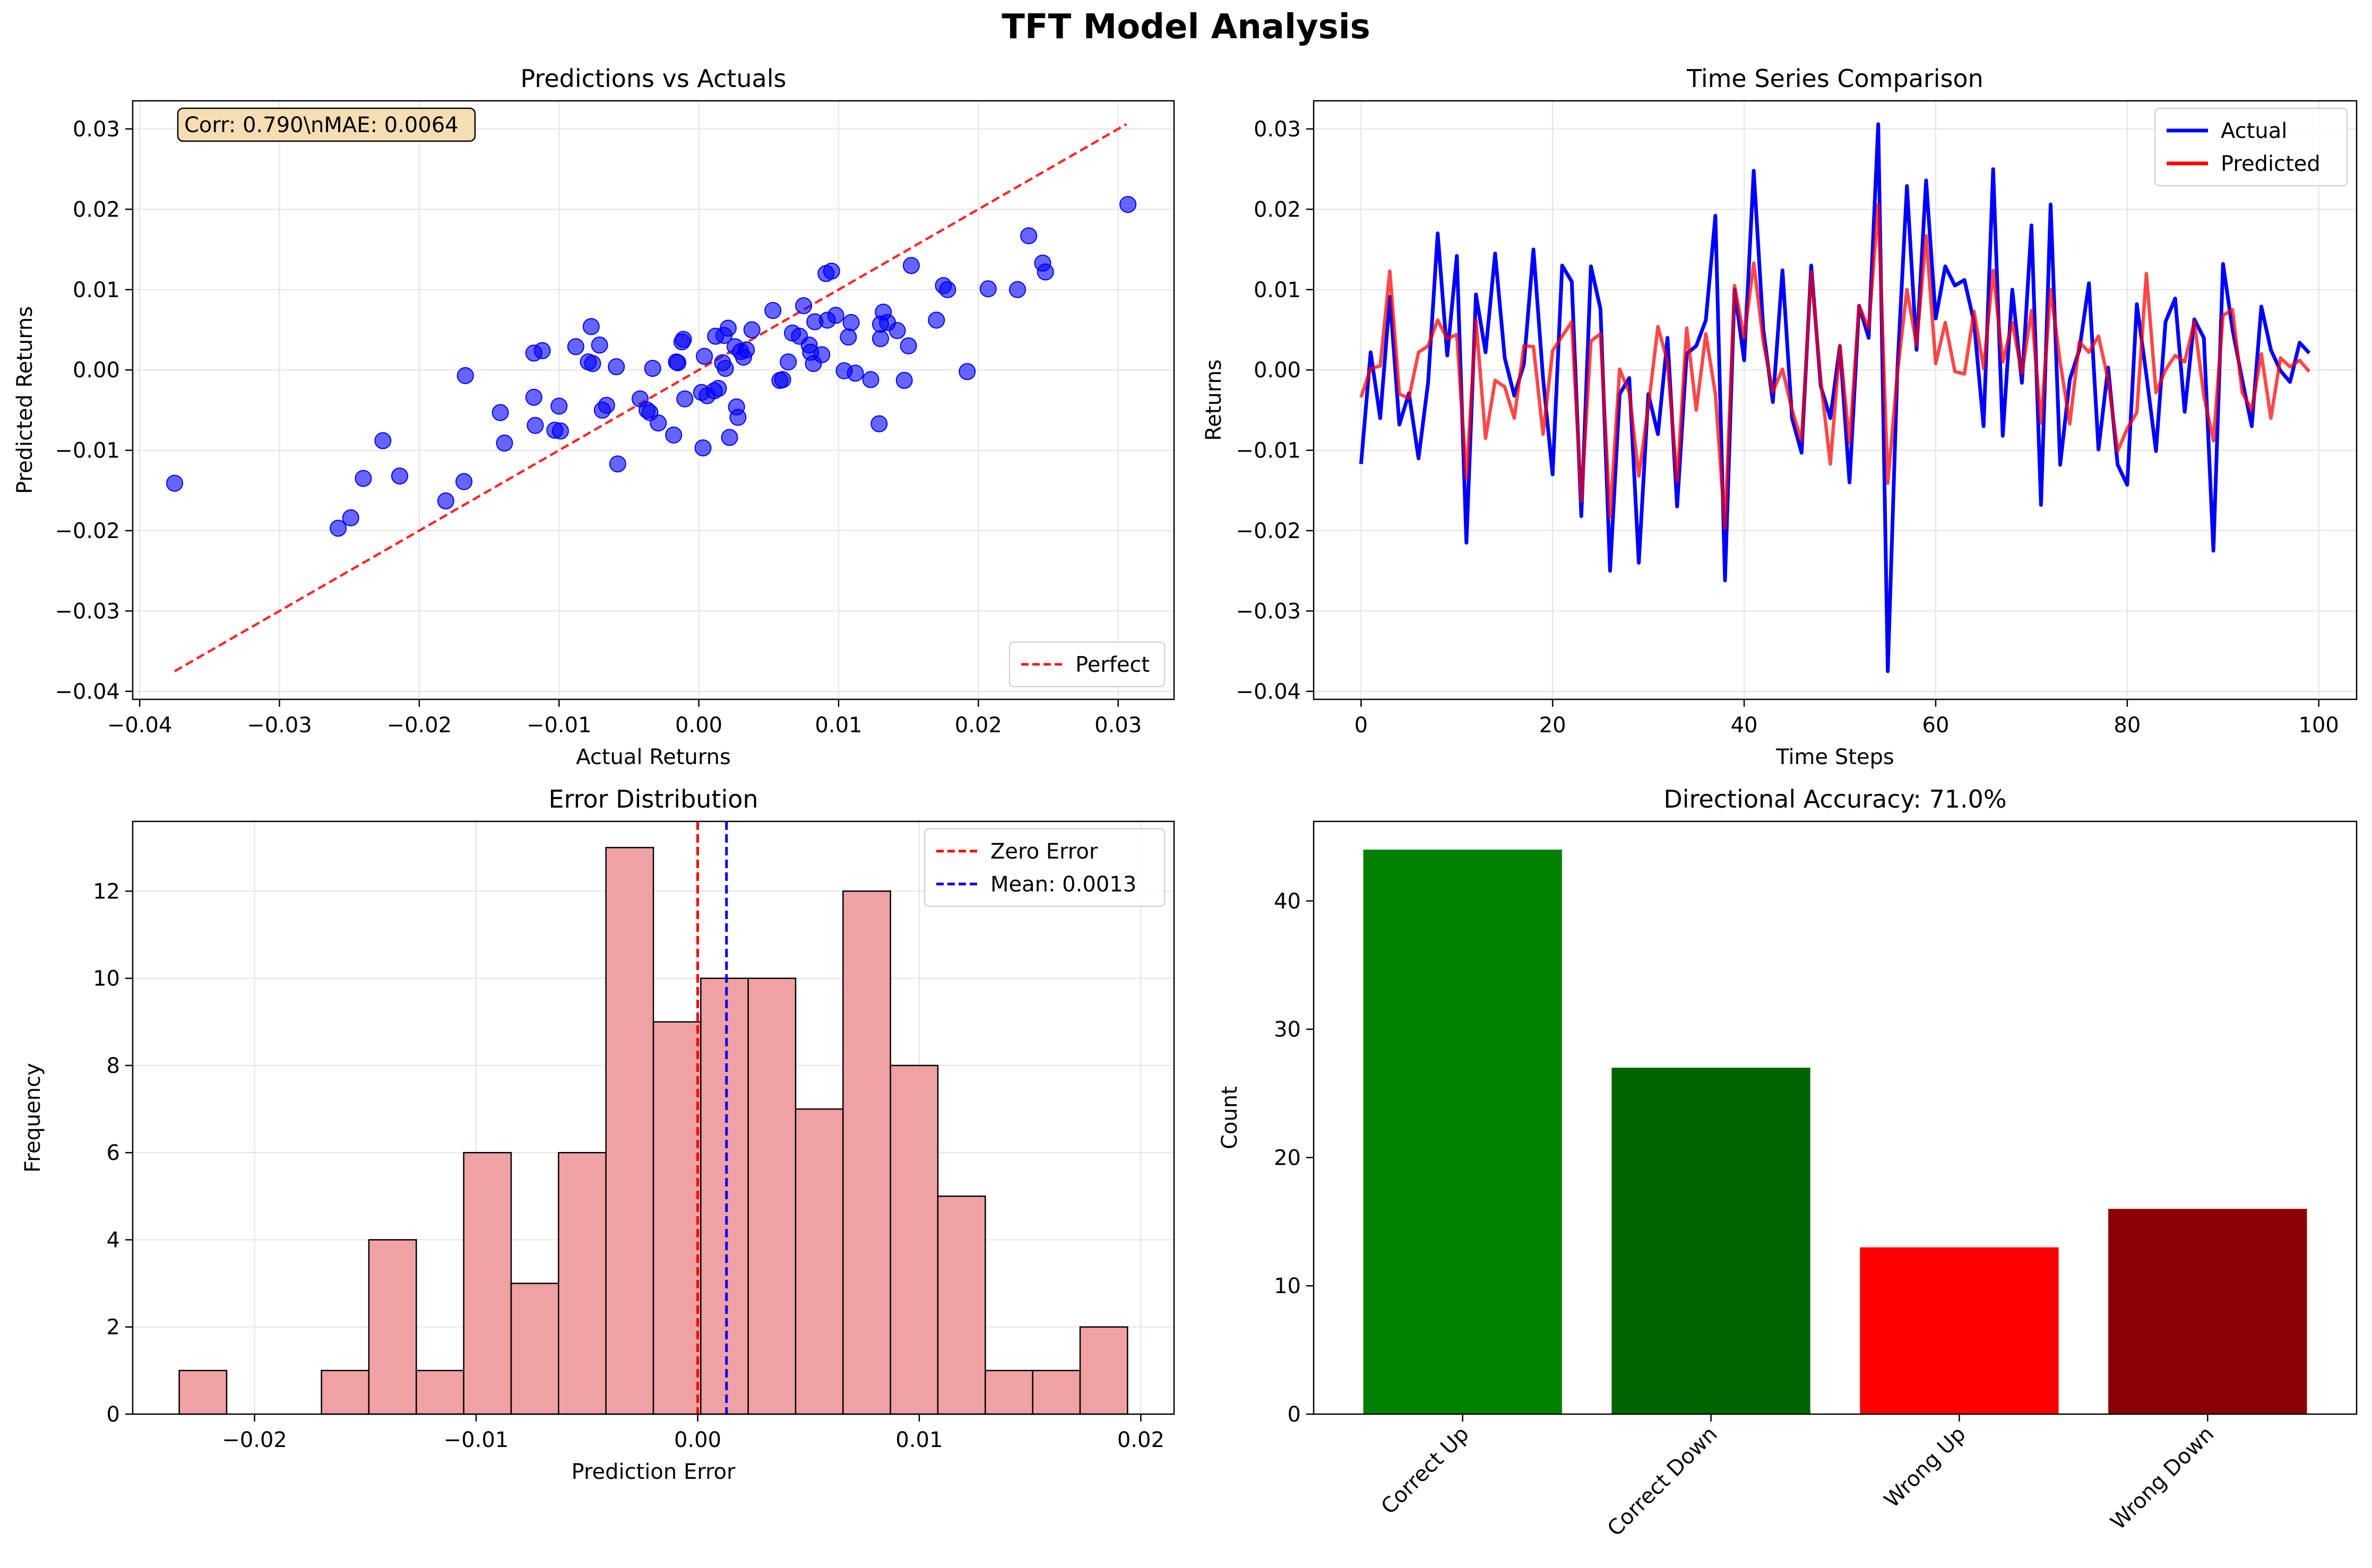  Describe the element at coordinates (1287, 1158) in the screenshot. I see `y-tick-label: 20` at that location.